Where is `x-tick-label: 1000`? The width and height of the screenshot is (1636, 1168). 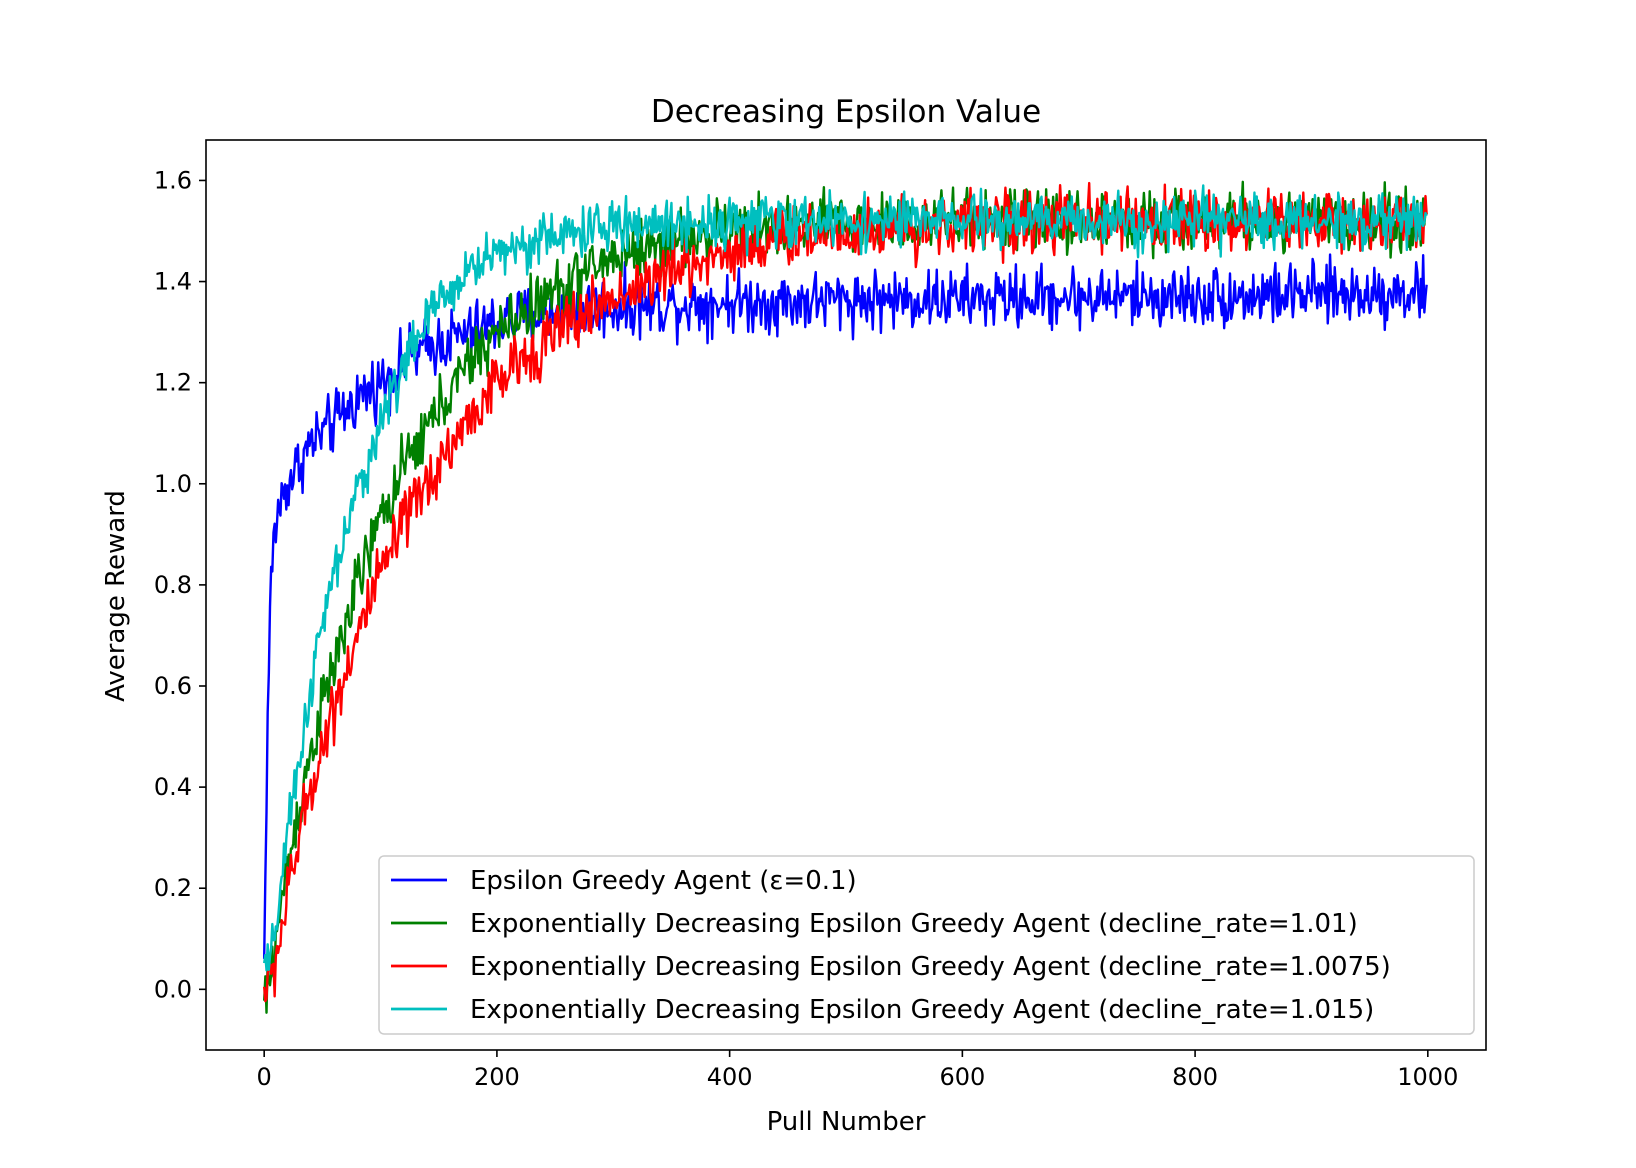 x-tick-label: 1000 is located at coordinates (1427, 1077).